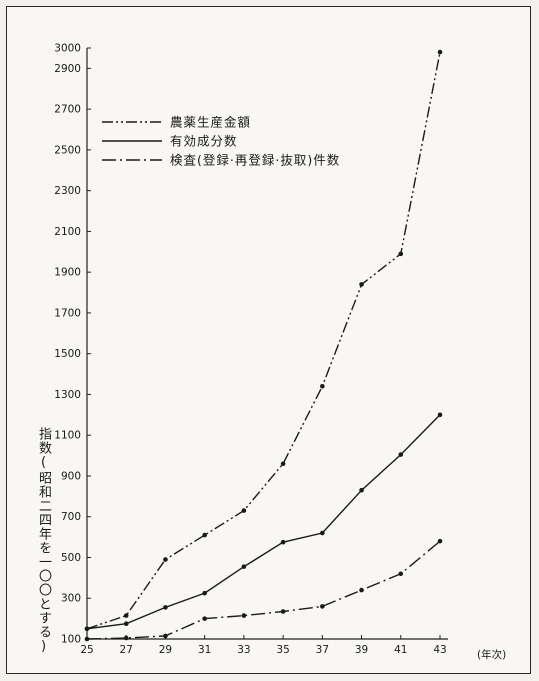 This screenshot has height=681, width=539. I want to click on y-tick-label: 3000, so click(67, 49).